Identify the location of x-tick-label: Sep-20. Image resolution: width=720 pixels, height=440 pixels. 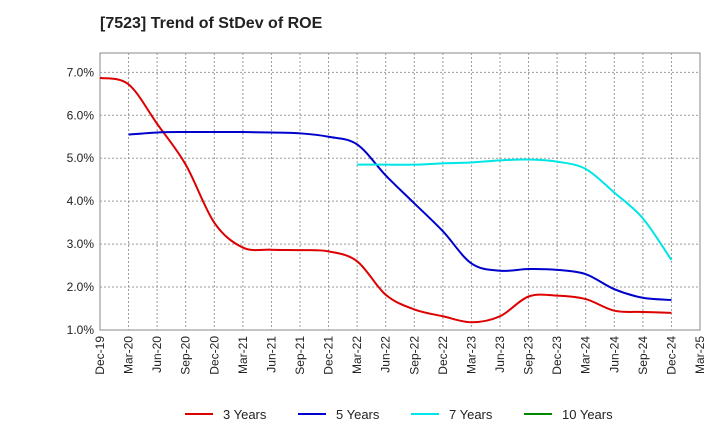
(186, 355).